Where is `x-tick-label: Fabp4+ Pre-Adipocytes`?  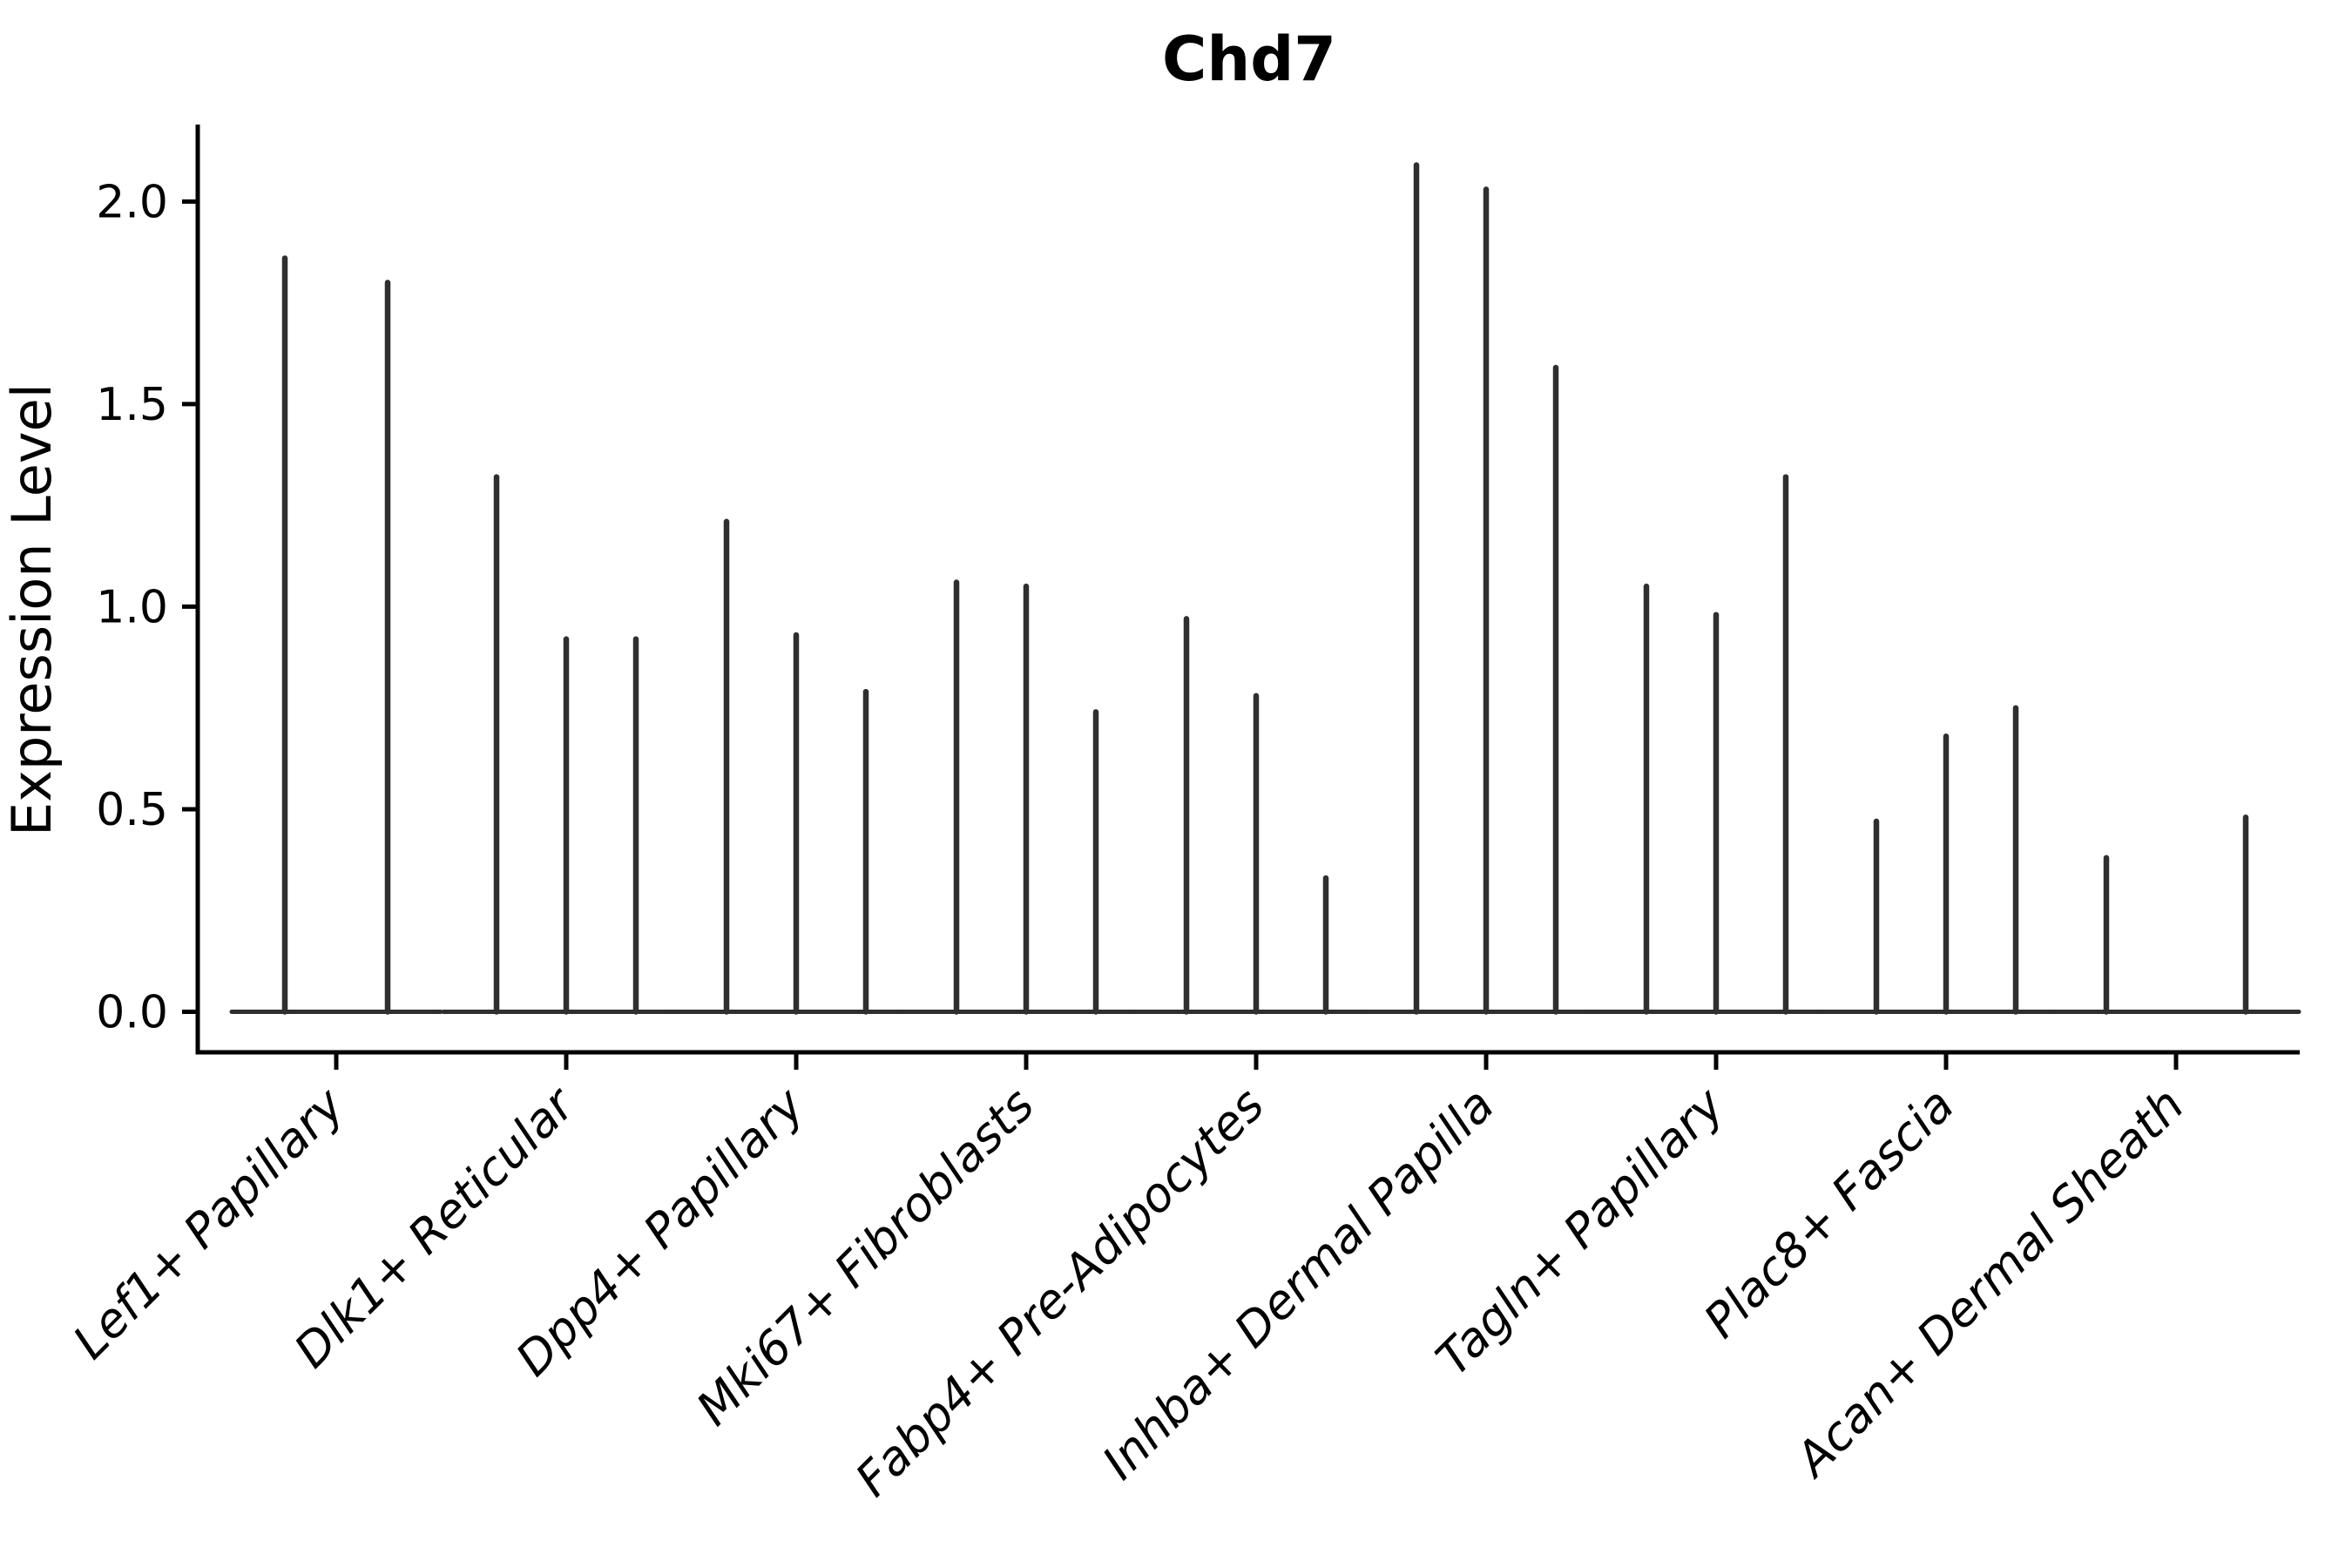 x-tick-label: Fabp4+ Pre-Adipocytes is located at coordinates (1059, 1292).